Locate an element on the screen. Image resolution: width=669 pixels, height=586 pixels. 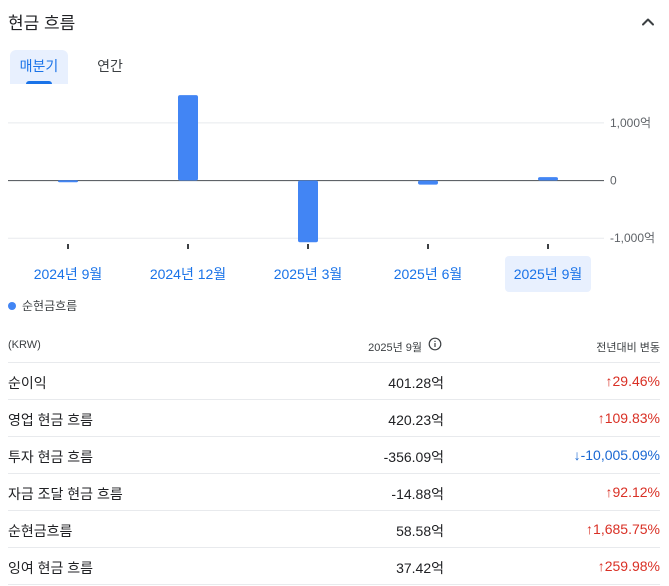
row-change: ↑1,685.75% is located at coordinates (623, 529).